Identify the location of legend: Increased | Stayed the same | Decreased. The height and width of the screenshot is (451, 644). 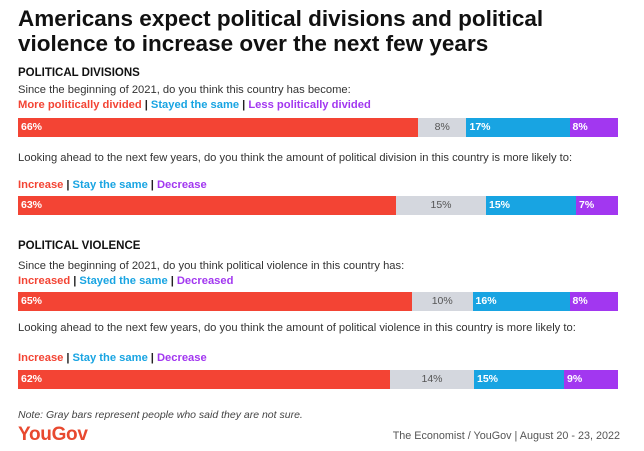
(125, 281).